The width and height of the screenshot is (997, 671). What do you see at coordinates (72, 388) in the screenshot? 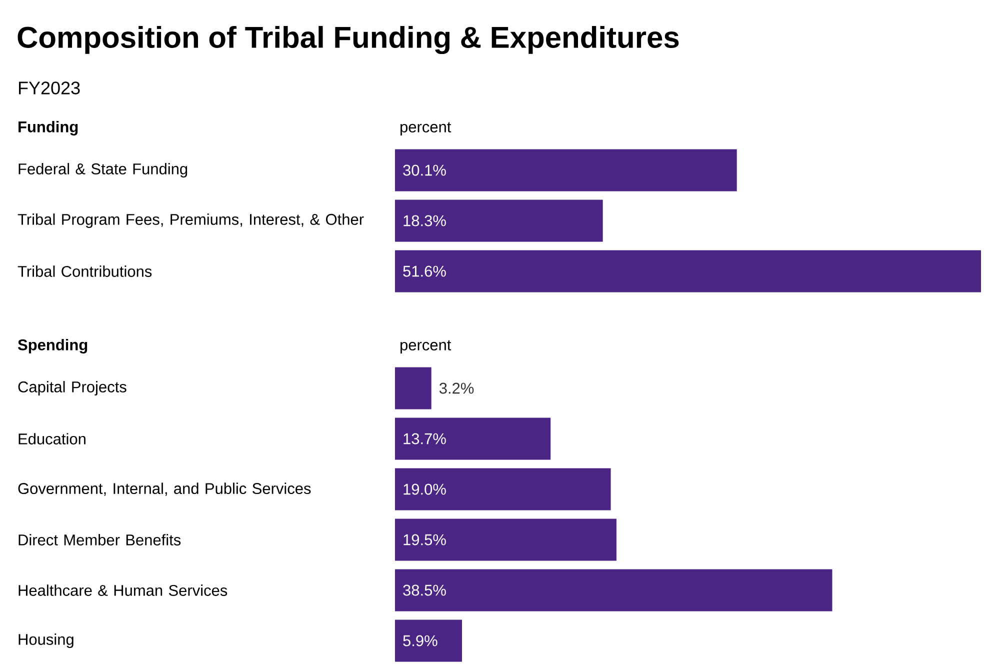
I see `y-tick-label: Capital Projects` at bounding box center [72, 388].